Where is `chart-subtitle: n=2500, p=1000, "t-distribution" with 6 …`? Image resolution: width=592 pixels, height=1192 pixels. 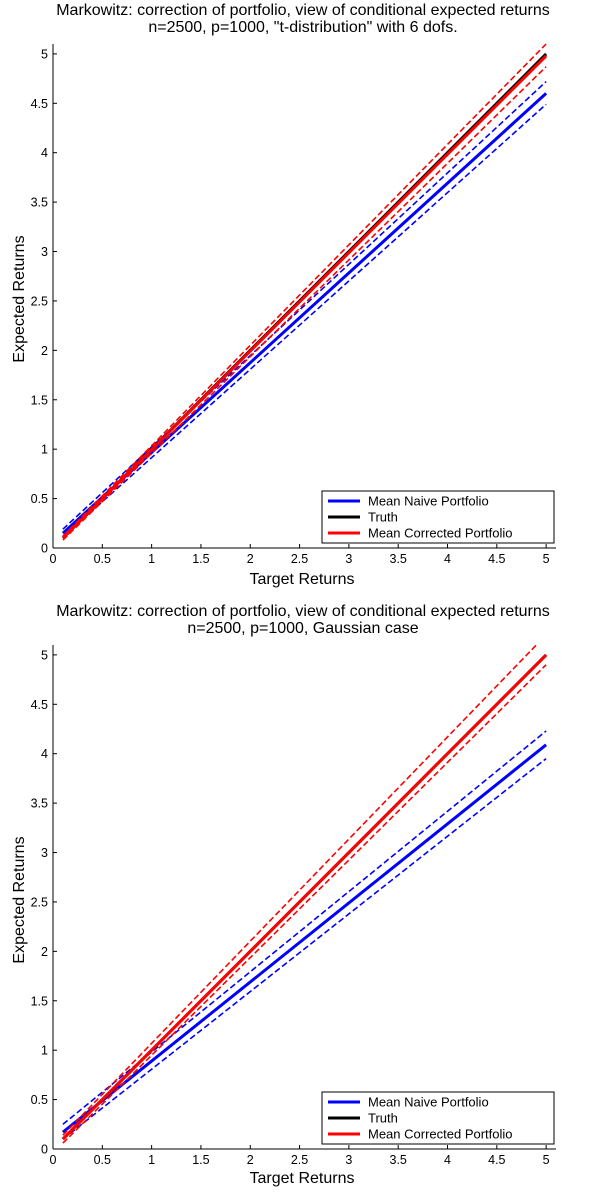
chart-subtitle: n=2500, p=1000, "t-distribution" with 6 … is located at coordinates (302, 27).